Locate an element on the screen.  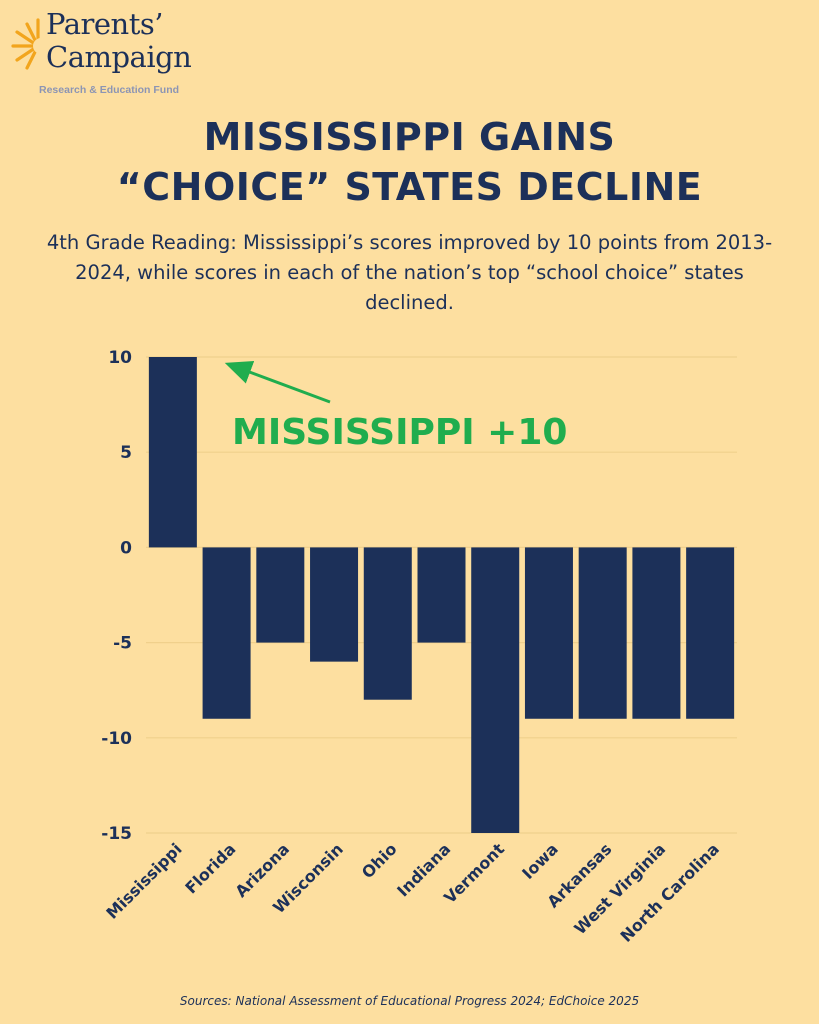
y-tick-label: -15 is located at coordinates (116, 834).